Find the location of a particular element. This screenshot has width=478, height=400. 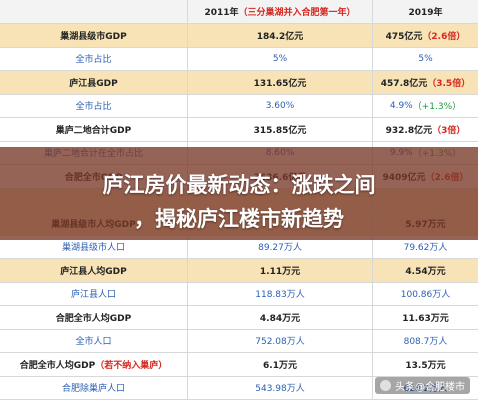

value-2019: 13.5万元 is located at coordinates (425, 365).